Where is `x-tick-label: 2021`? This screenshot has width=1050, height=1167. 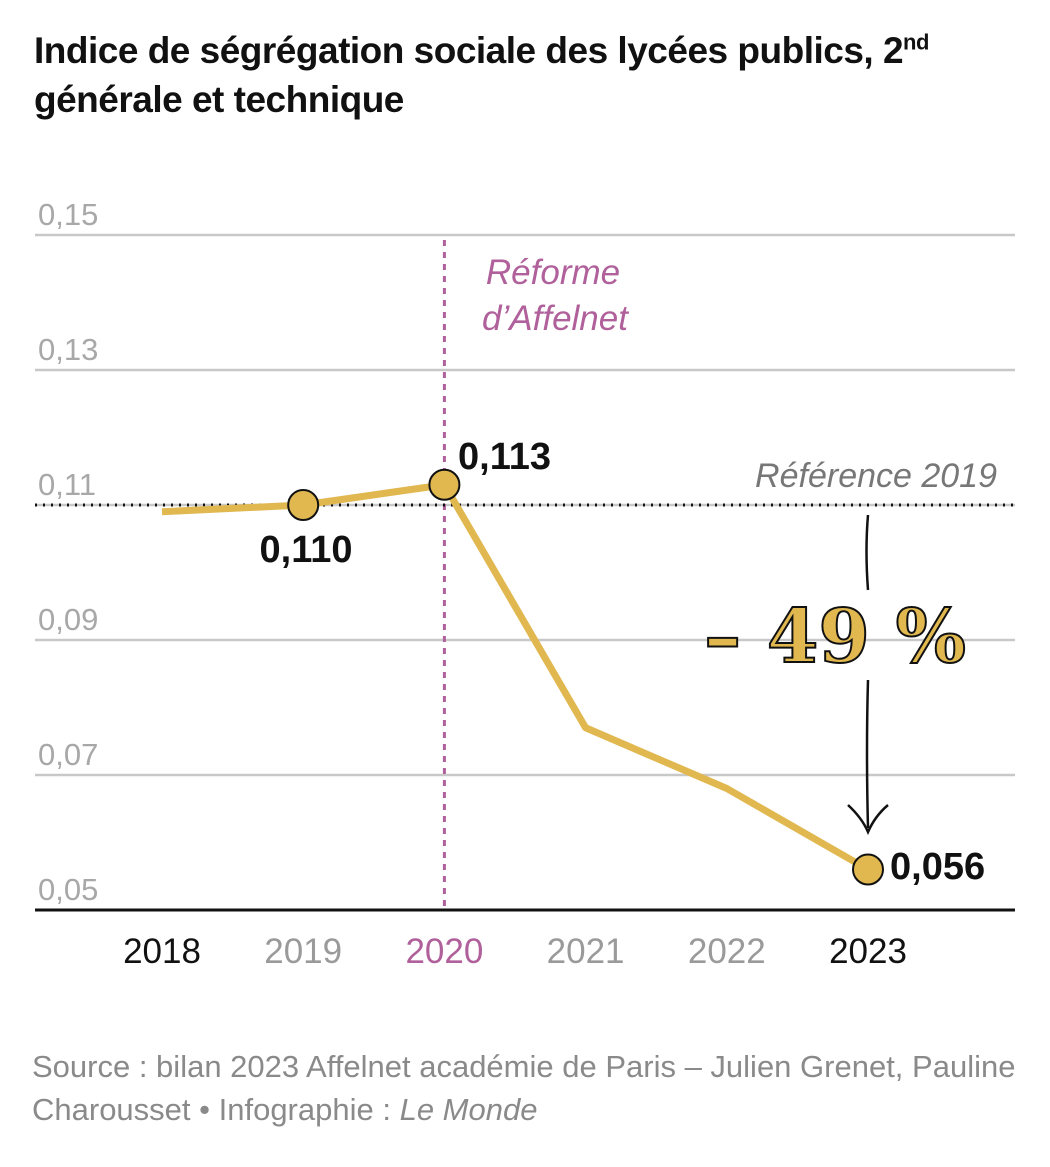
x-tick-label: 2021 is located at coordinates (586, 951).